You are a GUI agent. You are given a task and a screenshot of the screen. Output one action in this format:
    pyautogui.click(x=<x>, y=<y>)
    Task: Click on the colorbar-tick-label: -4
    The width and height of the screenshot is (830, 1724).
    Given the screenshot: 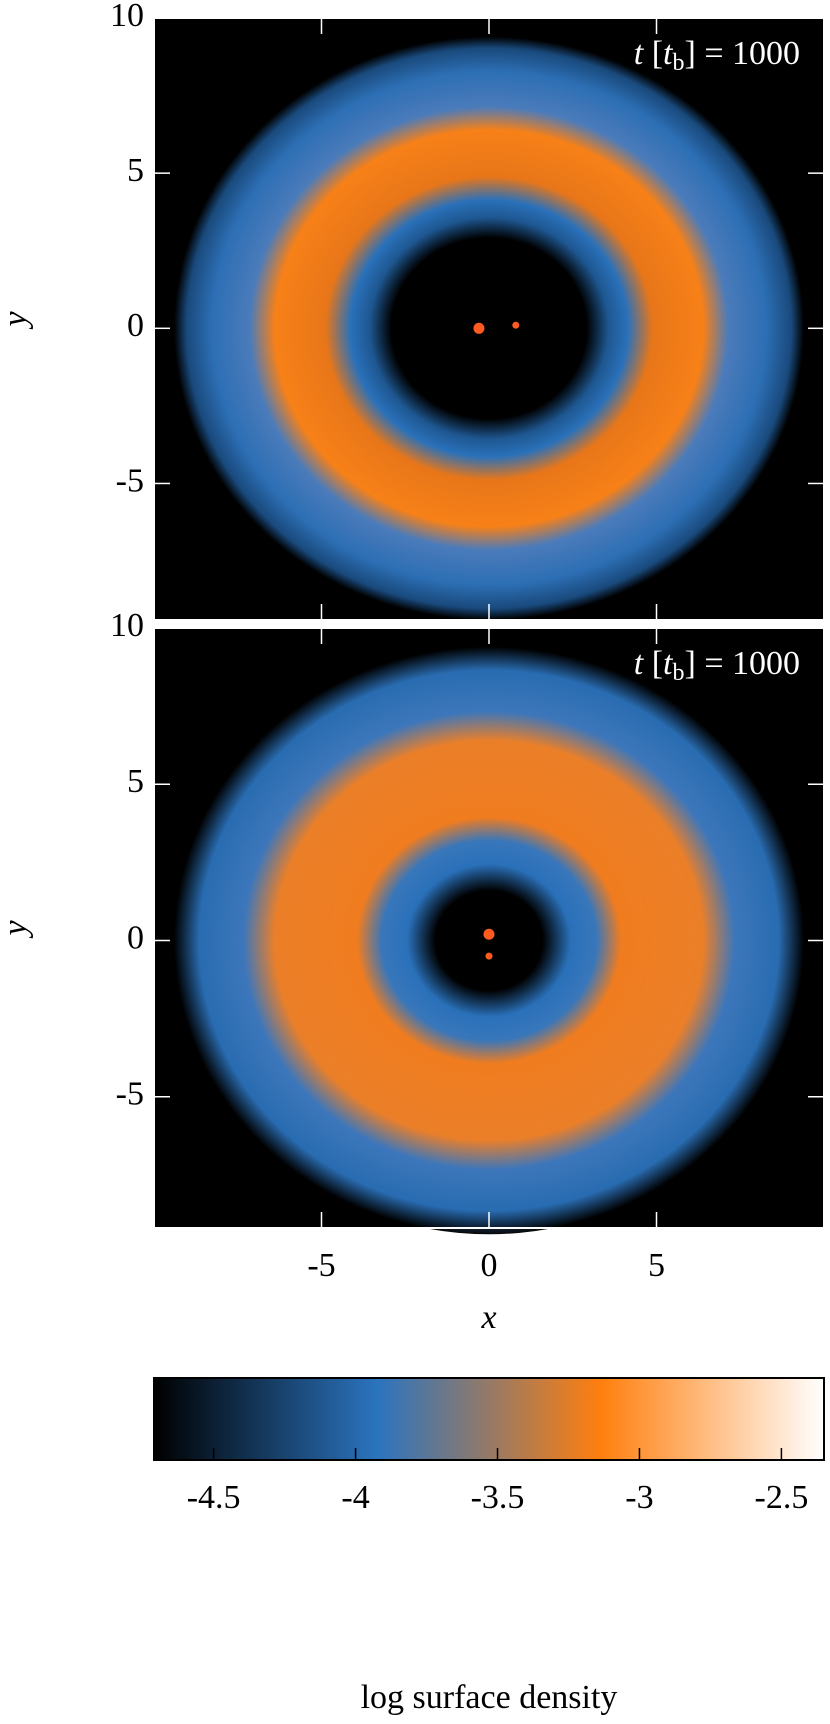 What is the action you would take?
    pyautogui.click(x=355, y=1497)
    